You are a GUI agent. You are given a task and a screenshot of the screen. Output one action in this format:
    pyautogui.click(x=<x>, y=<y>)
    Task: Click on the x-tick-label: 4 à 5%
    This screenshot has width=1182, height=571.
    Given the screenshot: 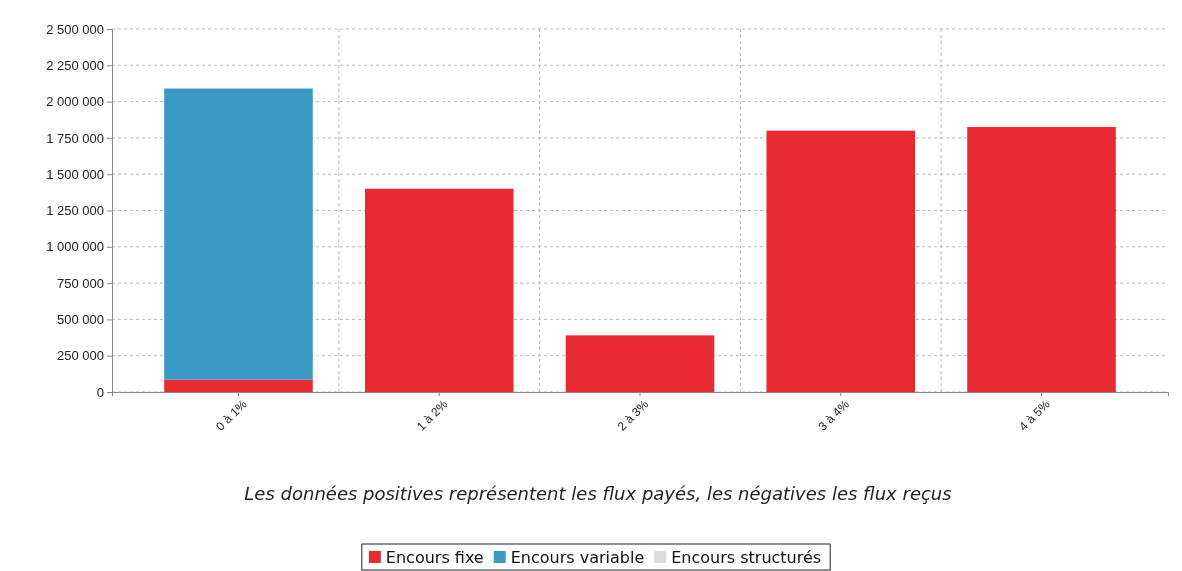 What is the action you would take?
    pyautogui.click(x=1034, y=415)
    